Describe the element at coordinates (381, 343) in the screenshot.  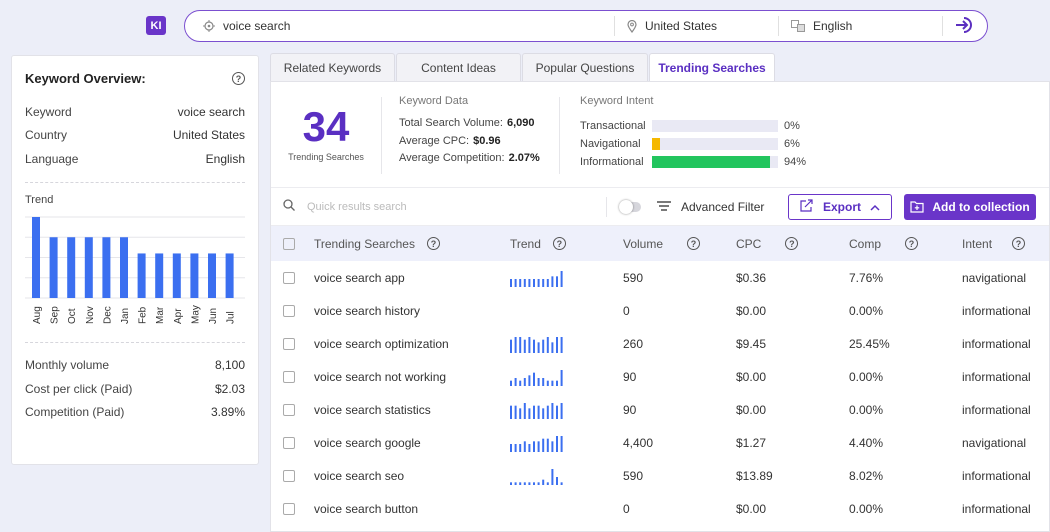
I see `cell-keyword: voice search optimization` at that location.